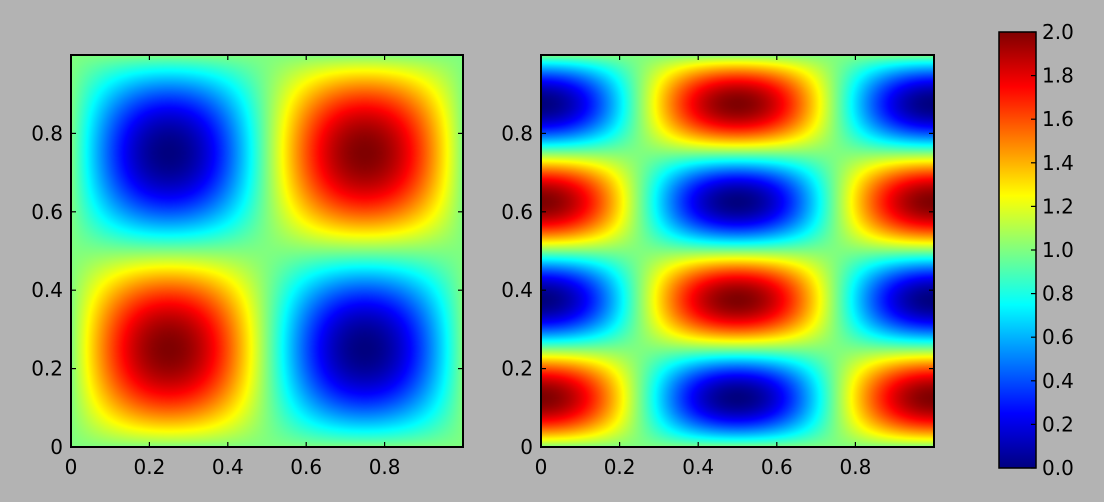 Image resolution: width=1104 pixels, height=502 pixels. Describe the element at coordinates (1058, 337) in the screenshot. I see `colorbar-tick-label: 0.6` at that location.